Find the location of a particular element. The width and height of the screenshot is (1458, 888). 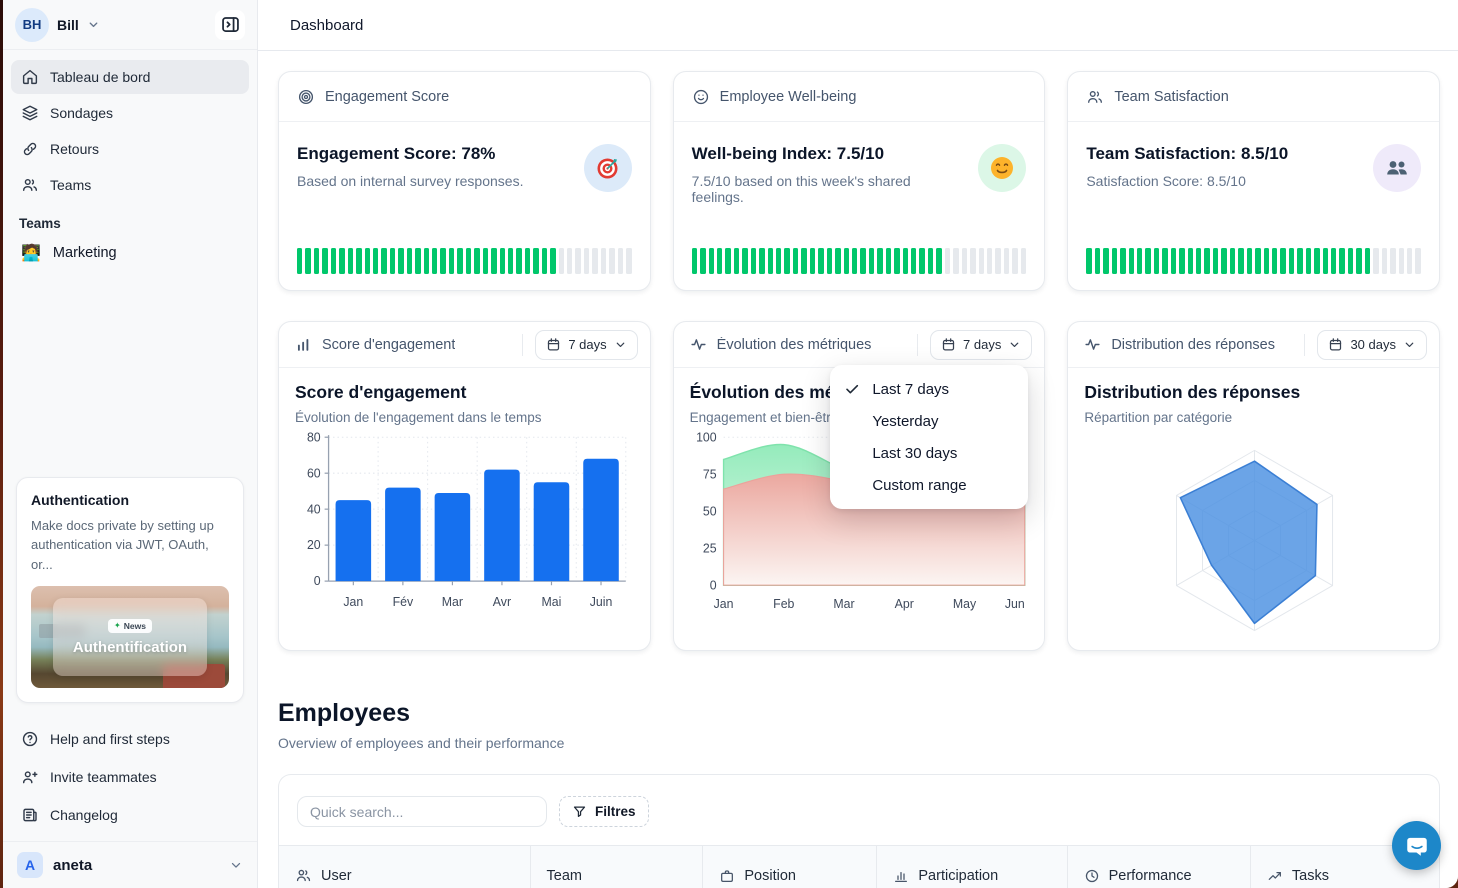

sidebar-item-label: Retours is located at coordinates (75, 149).